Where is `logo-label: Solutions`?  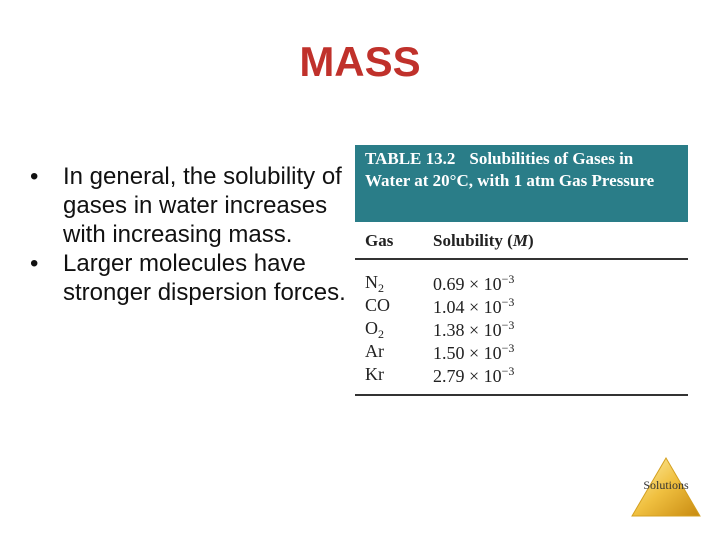
logo-label: Solutions is located at coordinates (666, 485).